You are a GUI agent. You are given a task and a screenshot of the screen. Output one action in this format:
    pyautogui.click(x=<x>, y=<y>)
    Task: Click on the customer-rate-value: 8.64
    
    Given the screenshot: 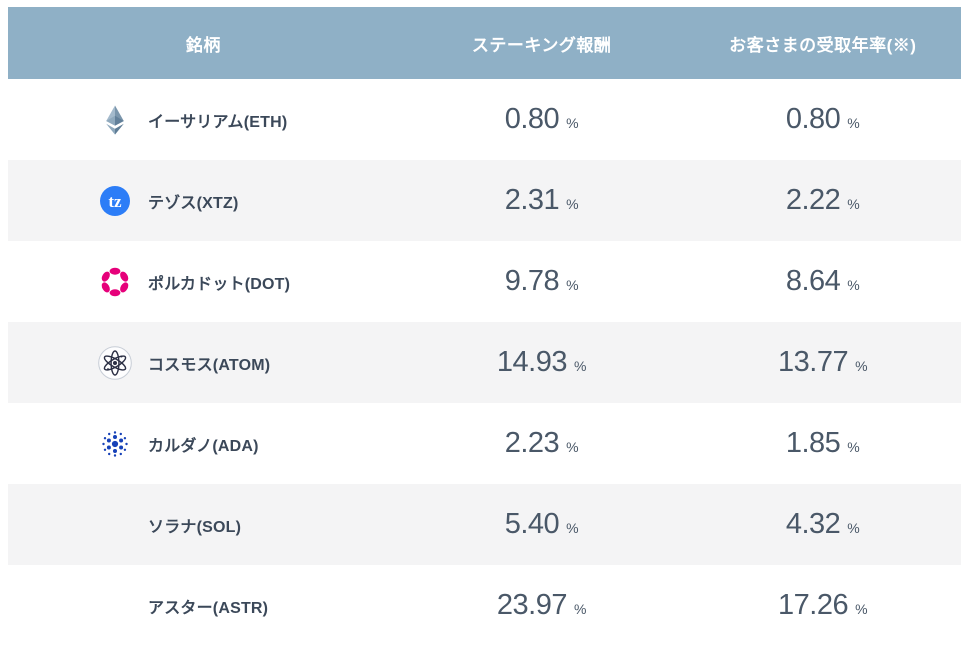 What is the action you would take?
    pyautogui.click(x=813, y=281)
    